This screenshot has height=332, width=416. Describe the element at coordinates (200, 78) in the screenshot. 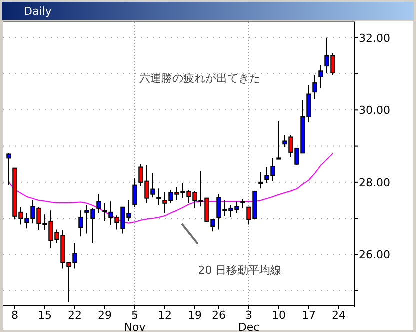

I see `annotation: 六連勝の疲れが出てきた` at that location.